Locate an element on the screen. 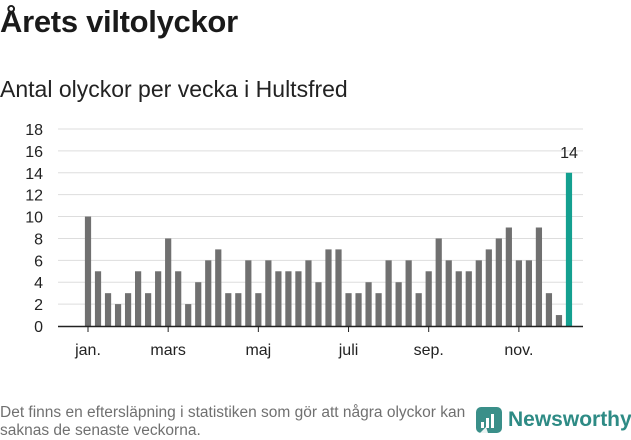 The height and width of the screenshot is (440, 631). y-tick-label: 4 is located at coordinates (38, 283).